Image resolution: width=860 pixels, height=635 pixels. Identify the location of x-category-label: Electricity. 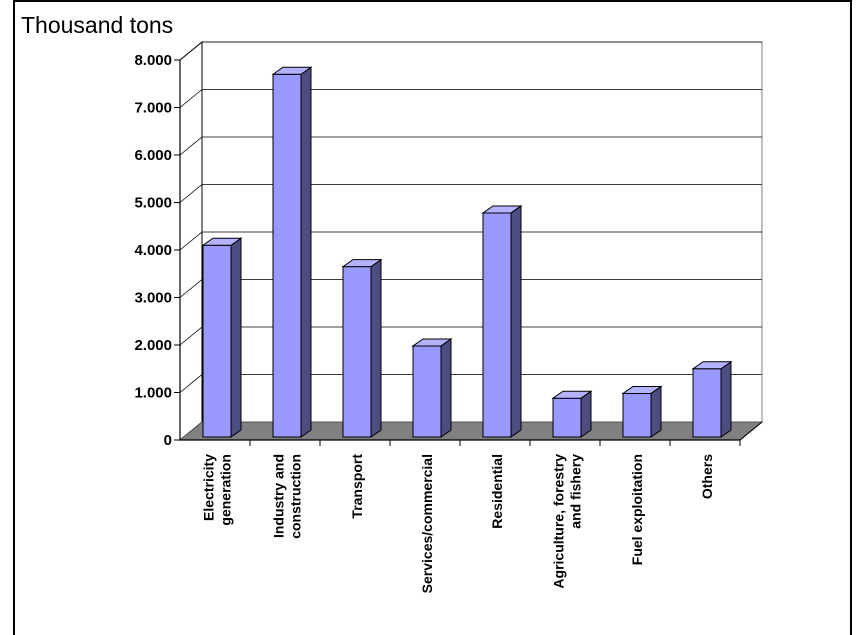
(209, 487).